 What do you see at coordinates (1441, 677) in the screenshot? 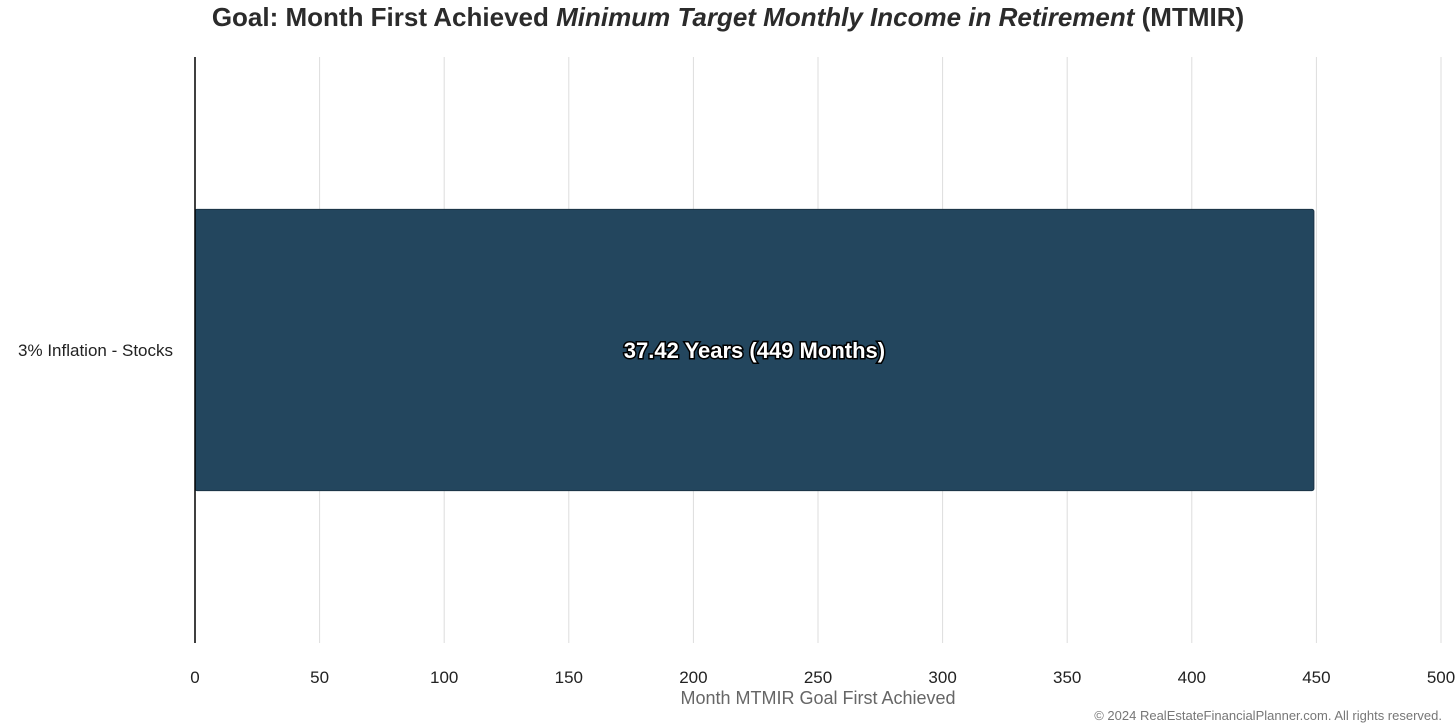
I see `x-tick-label: 500` at bounding box center [1441, 677].